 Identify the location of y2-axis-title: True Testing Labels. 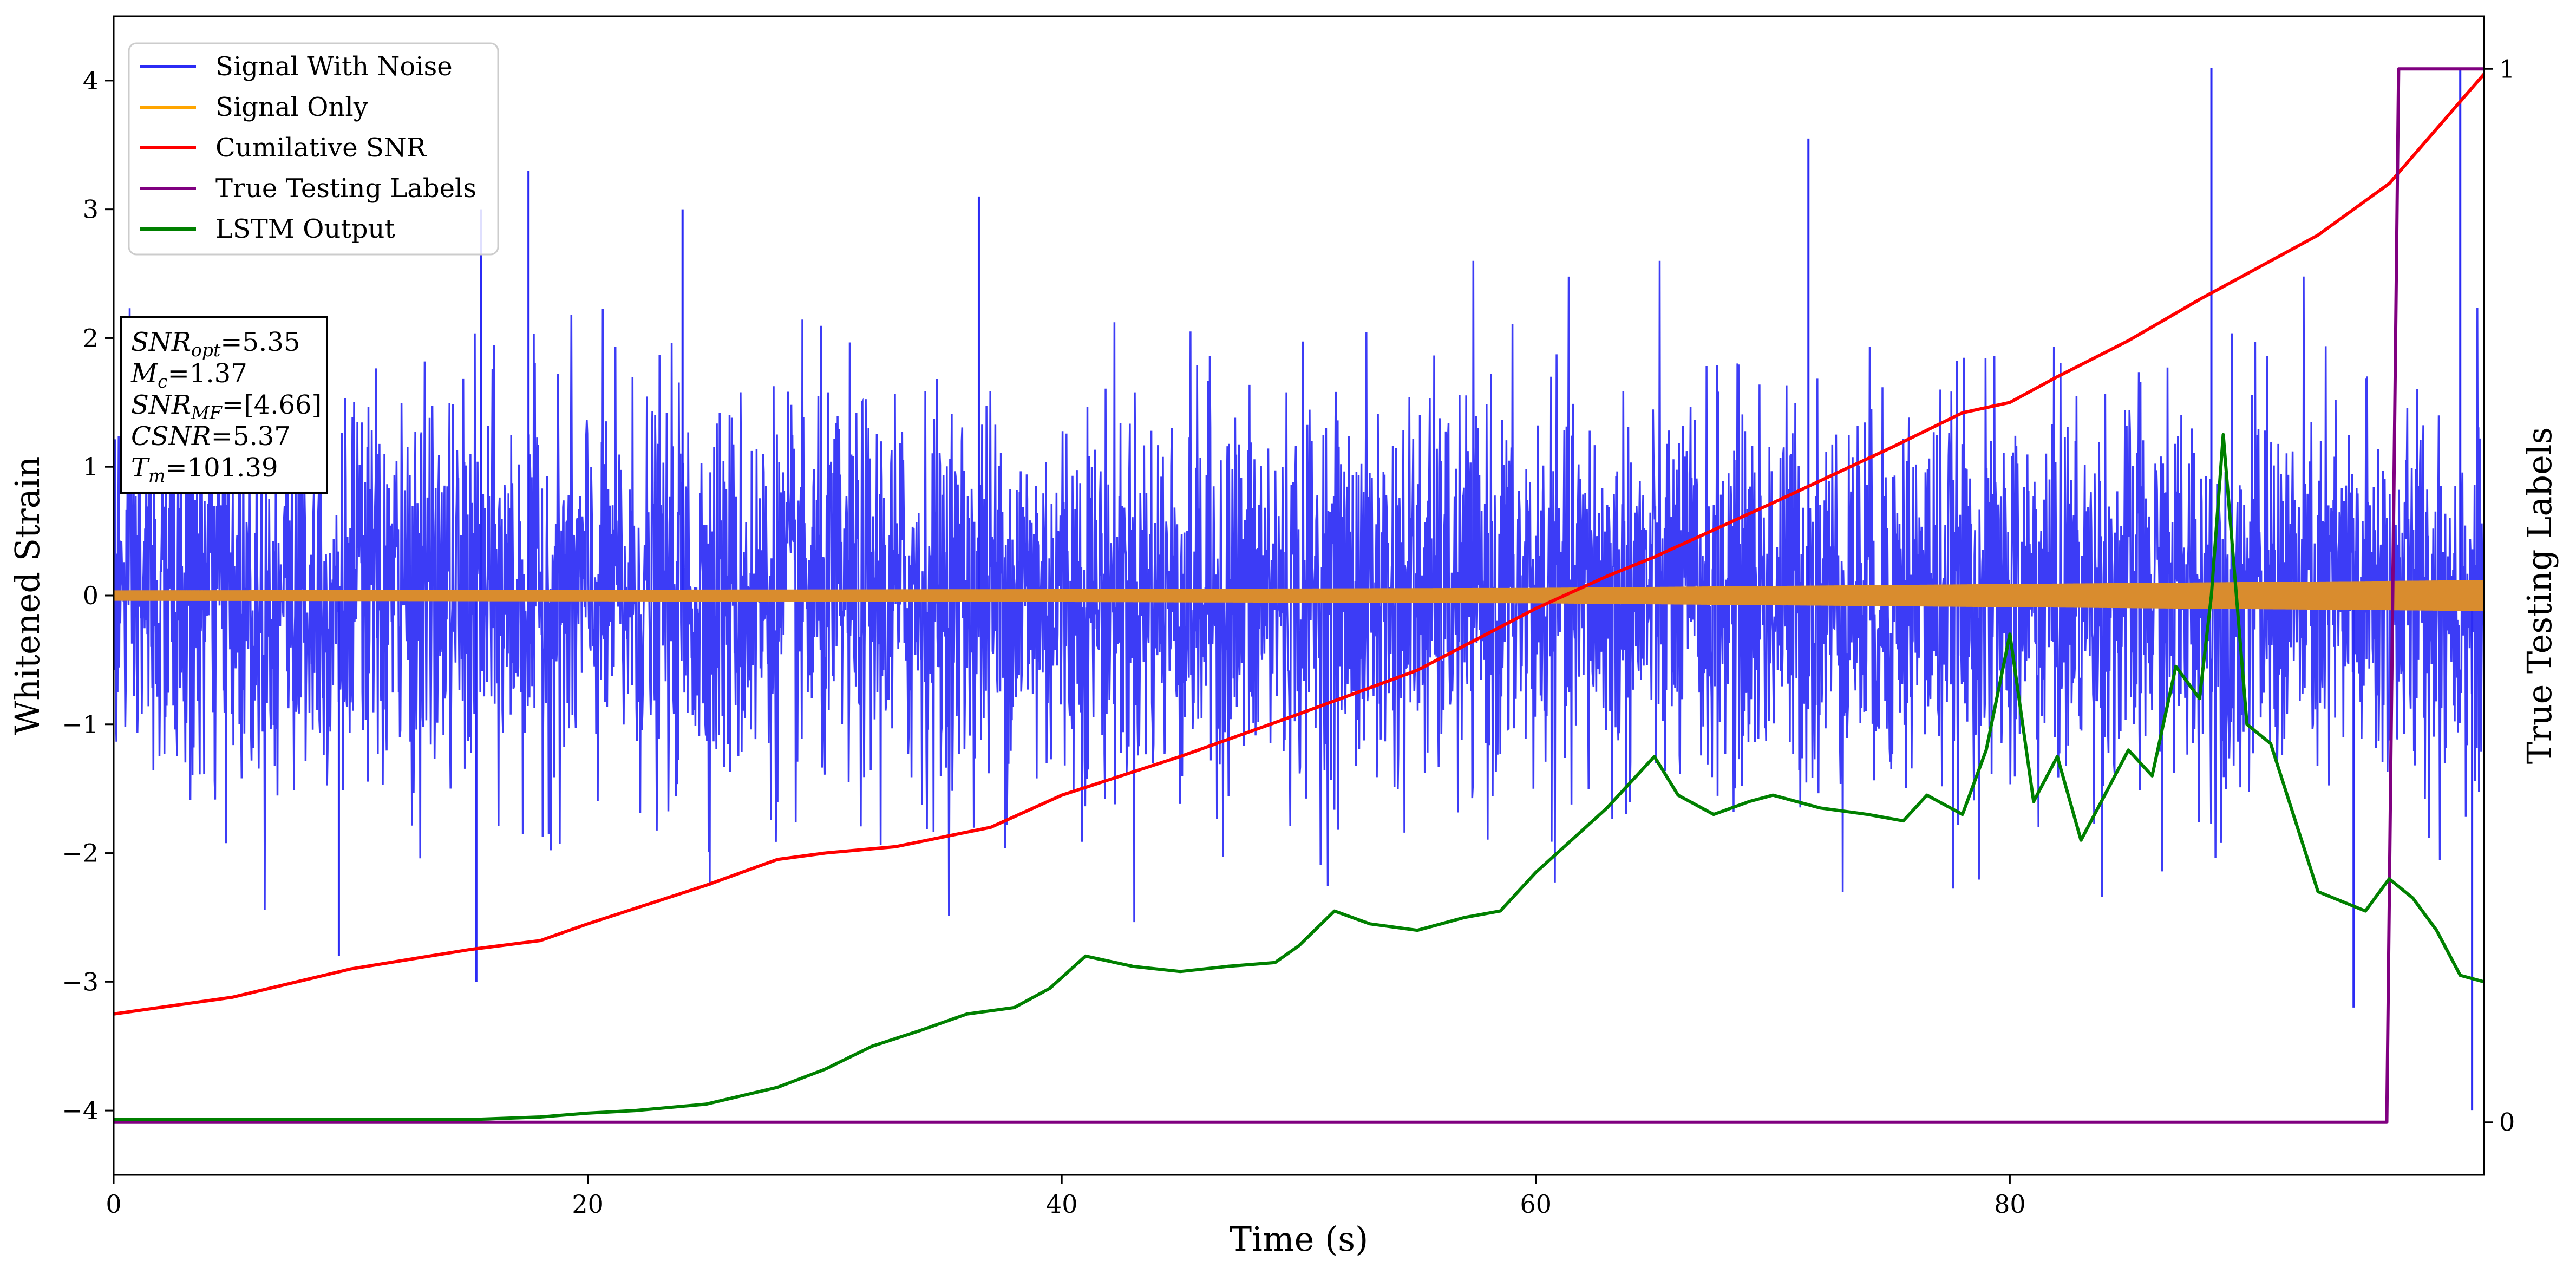
(2540, 596).